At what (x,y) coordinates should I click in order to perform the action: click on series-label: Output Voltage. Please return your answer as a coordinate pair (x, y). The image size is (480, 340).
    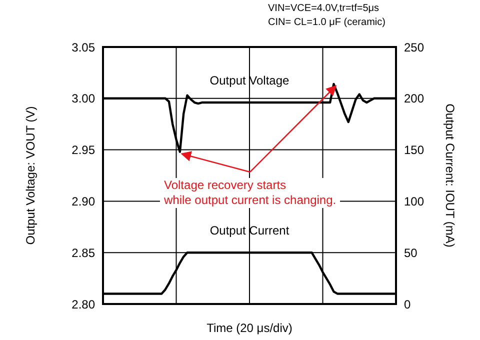
    Looking at the image, I should click on (250, 81).